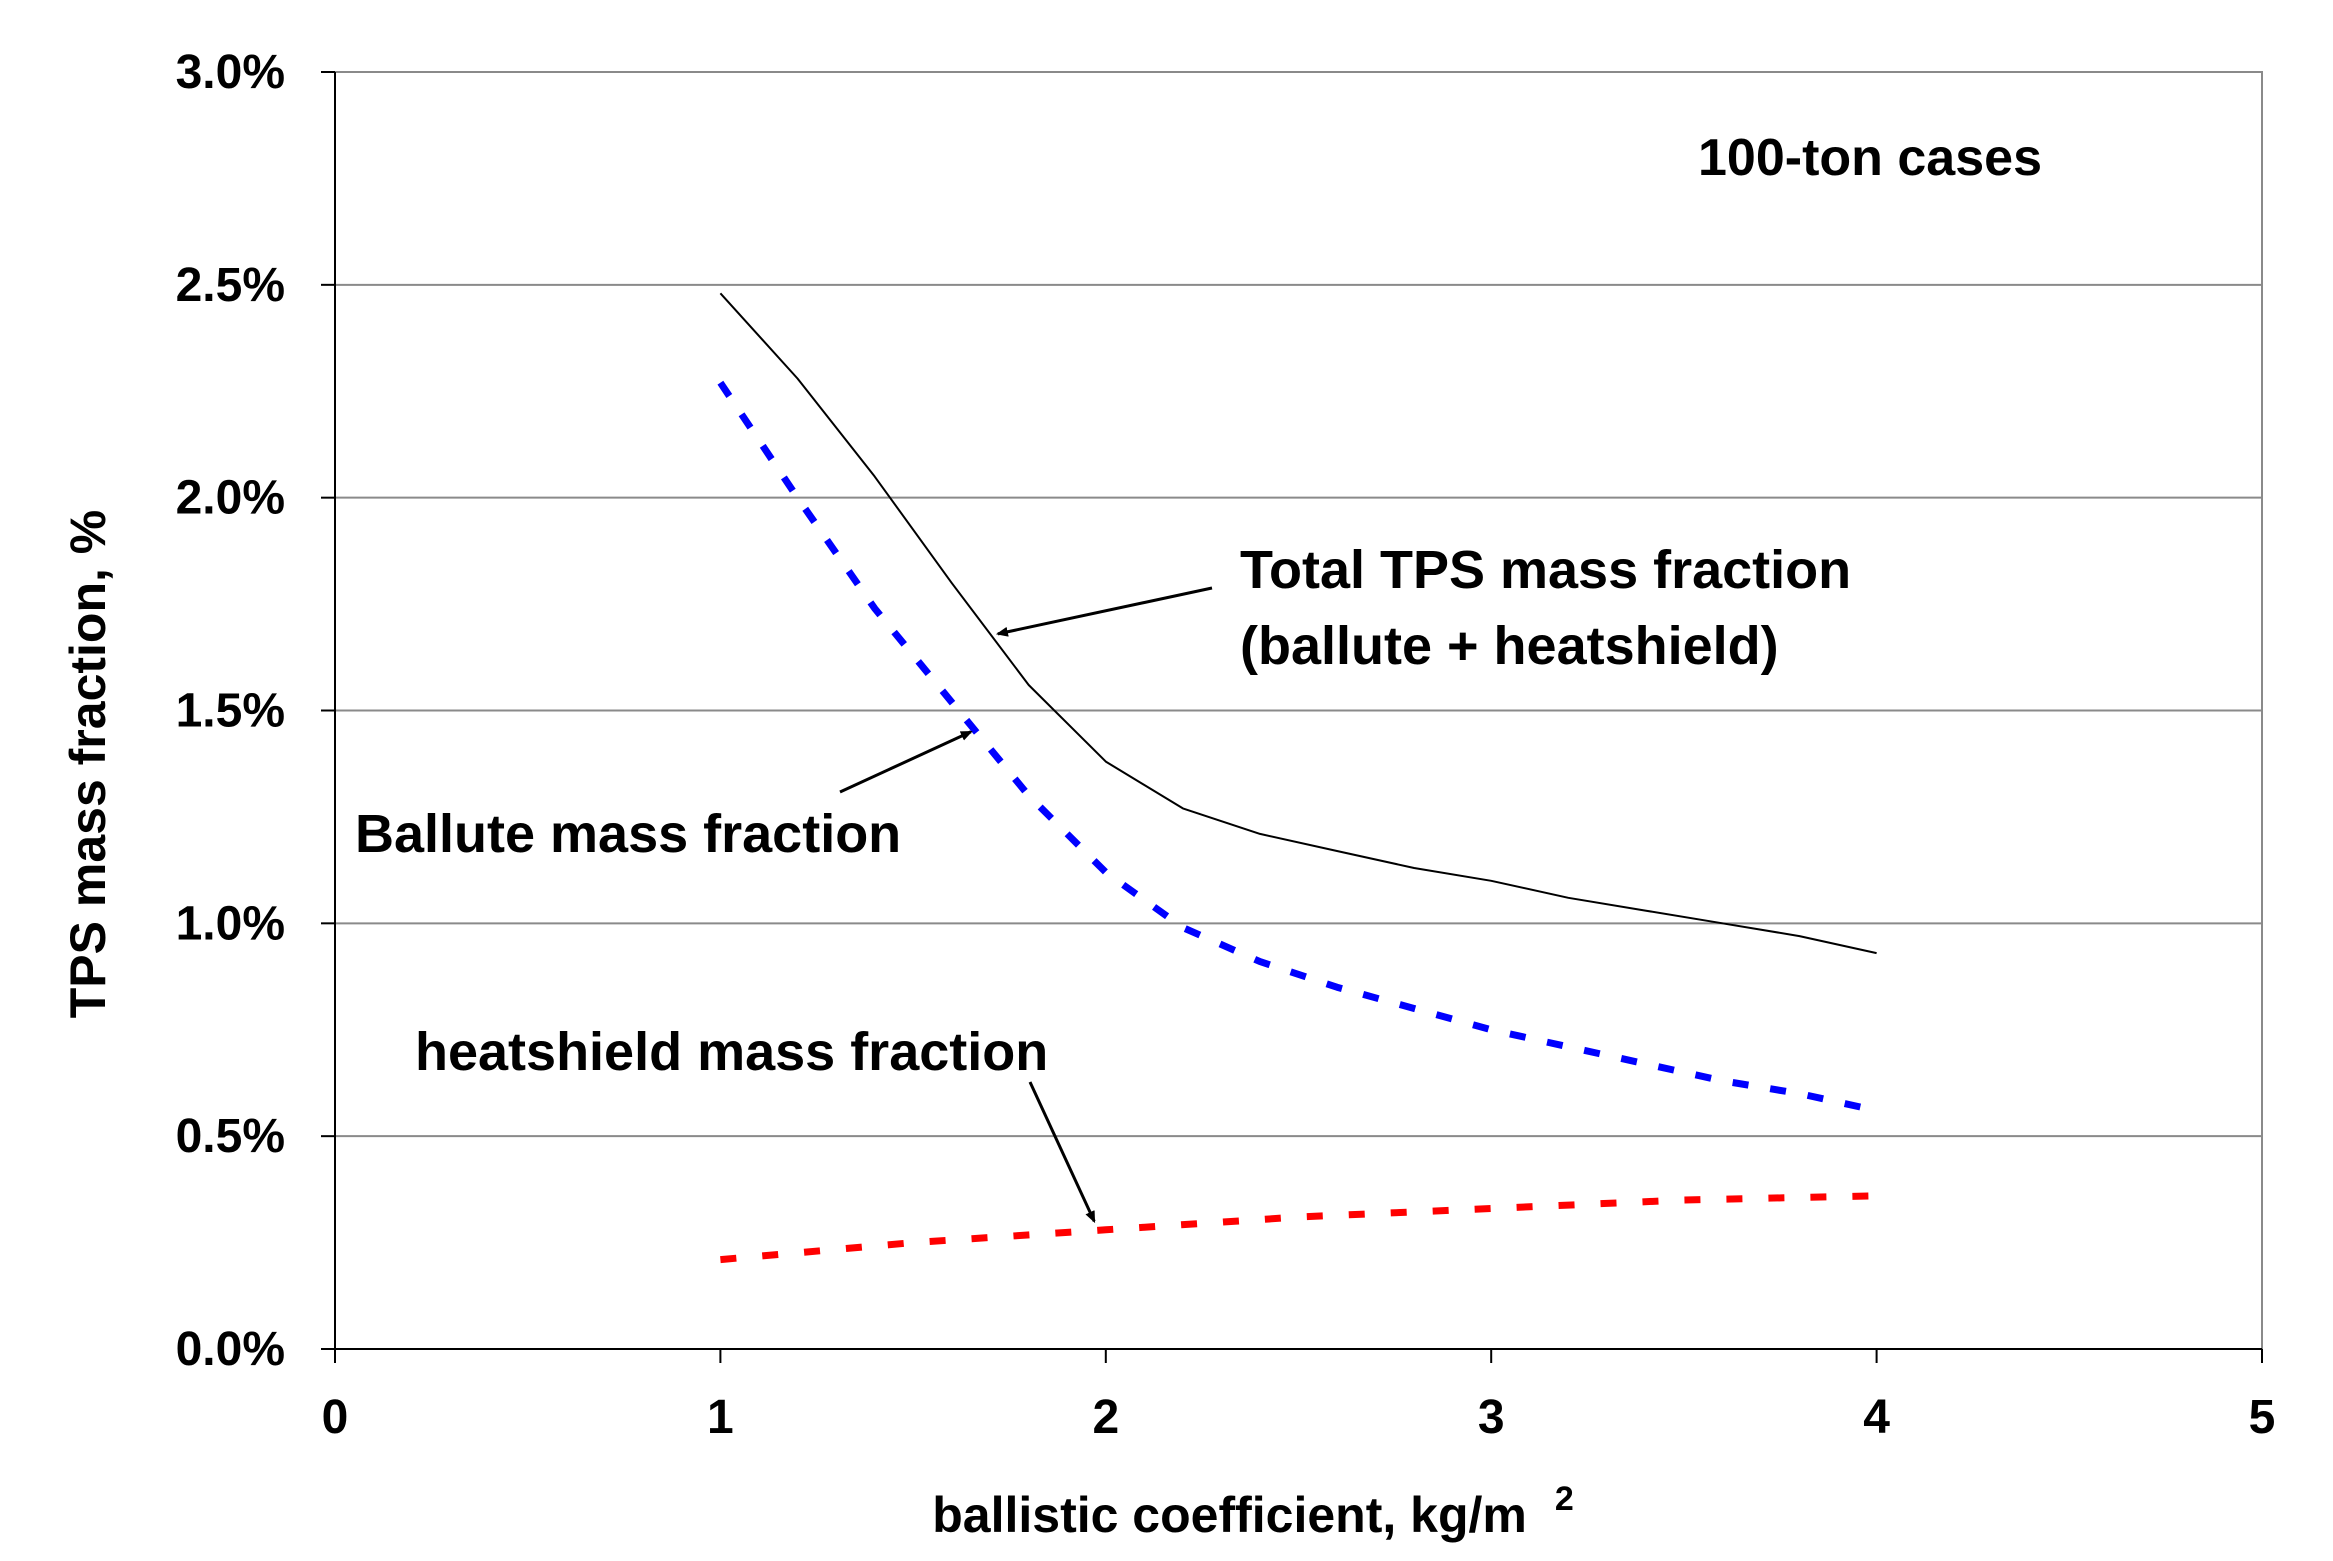 The width and height of the screenshot is (2333, 1561). Describe the element at coordinates (335, 1417) in the screenshot. I see `x-tick-label-0: 0` at that location.